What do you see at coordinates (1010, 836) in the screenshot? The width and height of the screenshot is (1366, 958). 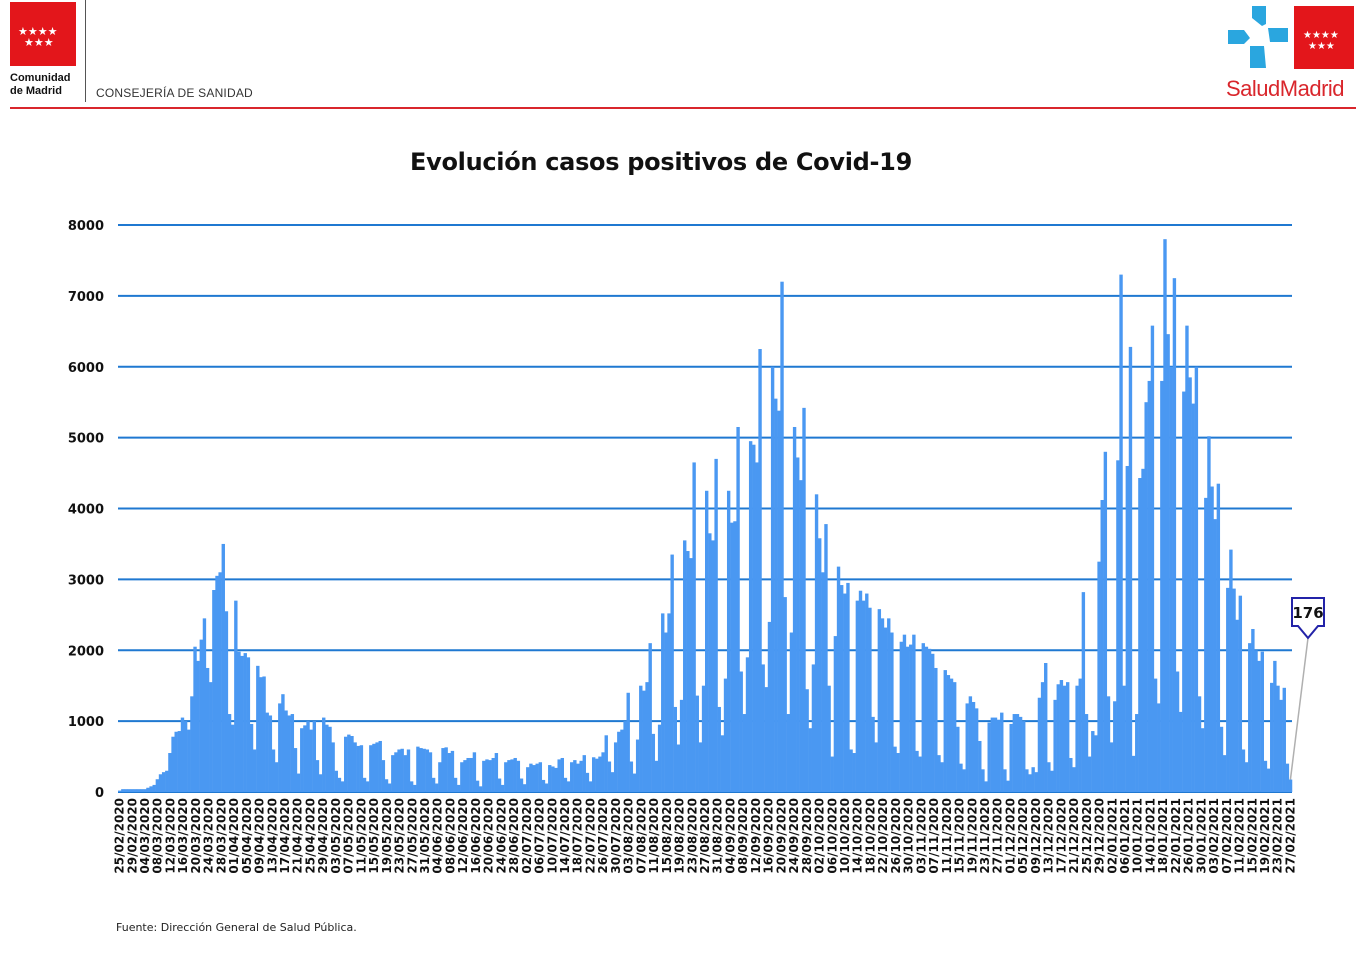 I see `x-tick-label: 01/12/2020` at bounding box center [1010, 836].